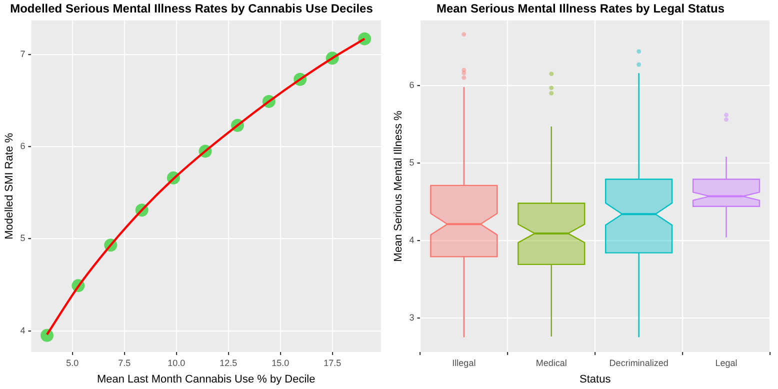 The width and height of the screenshot is (778, 389). What do you see at coordinates (23, 53) in the screenshot?
I see `y-tick-label: 7` at bounding box center [23, 53].